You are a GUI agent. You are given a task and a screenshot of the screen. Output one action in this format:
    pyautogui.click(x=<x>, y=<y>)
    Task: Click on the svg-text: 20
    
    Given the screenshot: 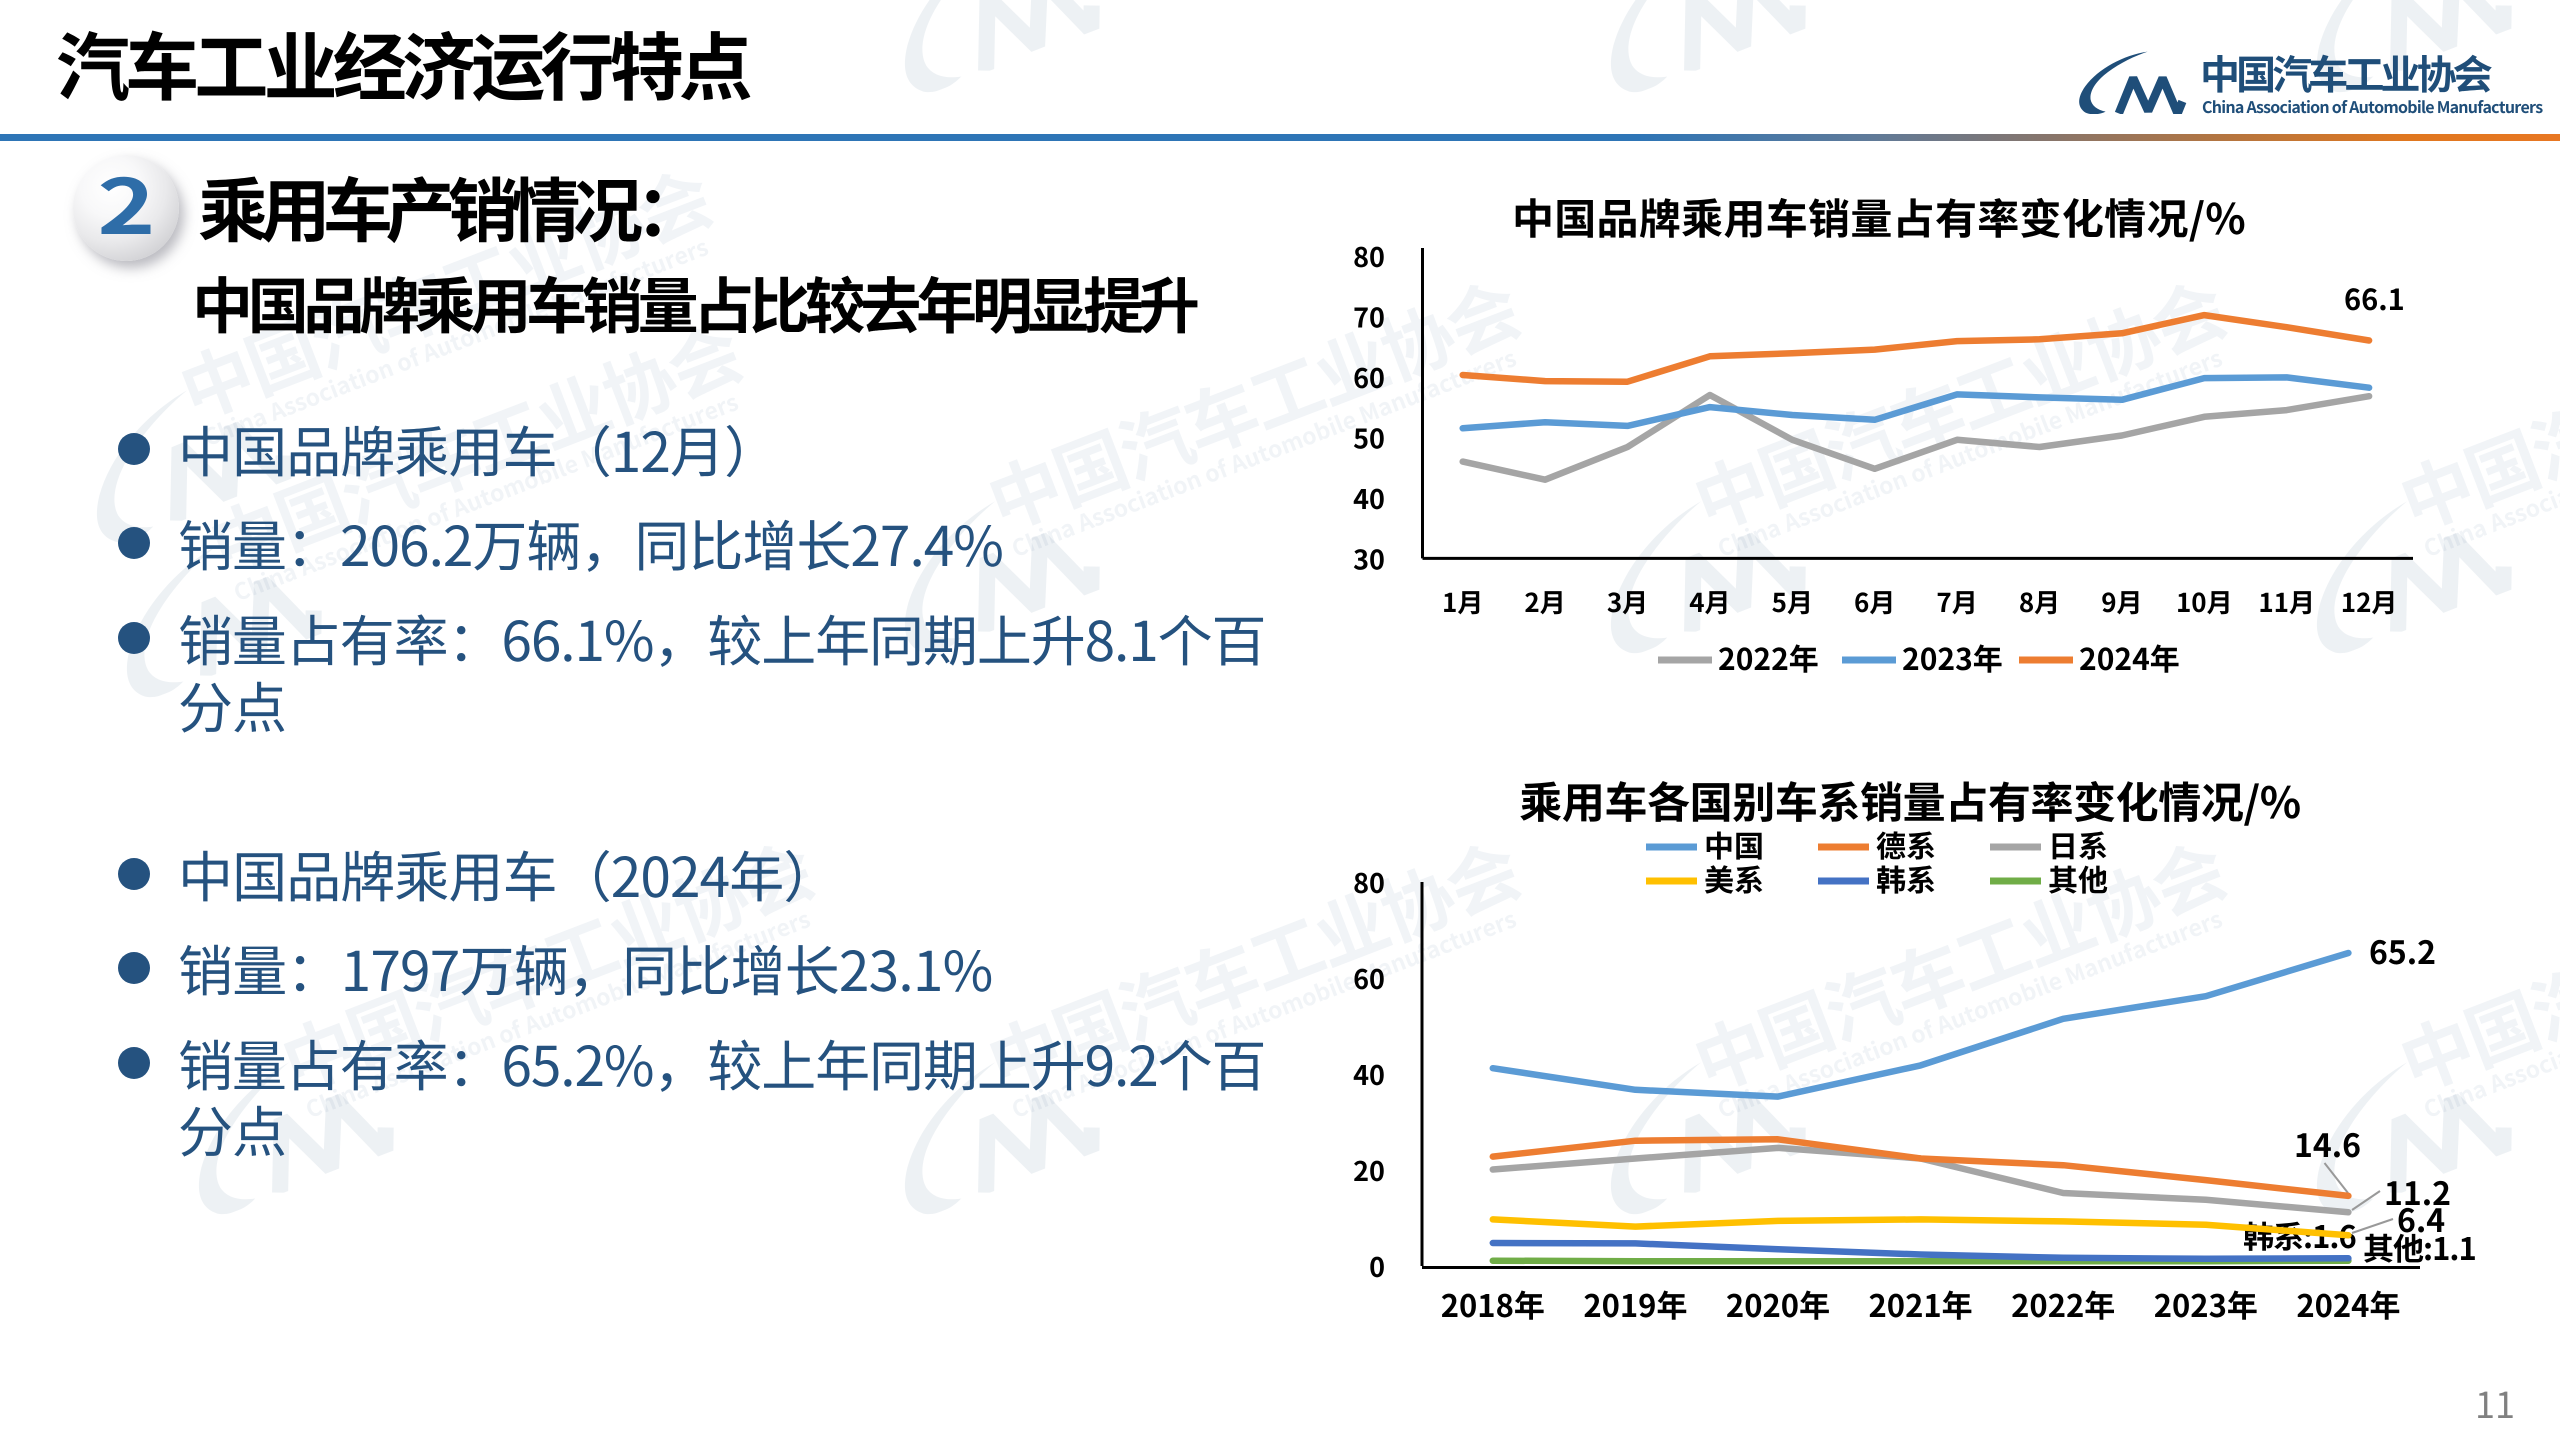 What is the action you would take?
    pyautogui.click(x=1369, y=1169)
    